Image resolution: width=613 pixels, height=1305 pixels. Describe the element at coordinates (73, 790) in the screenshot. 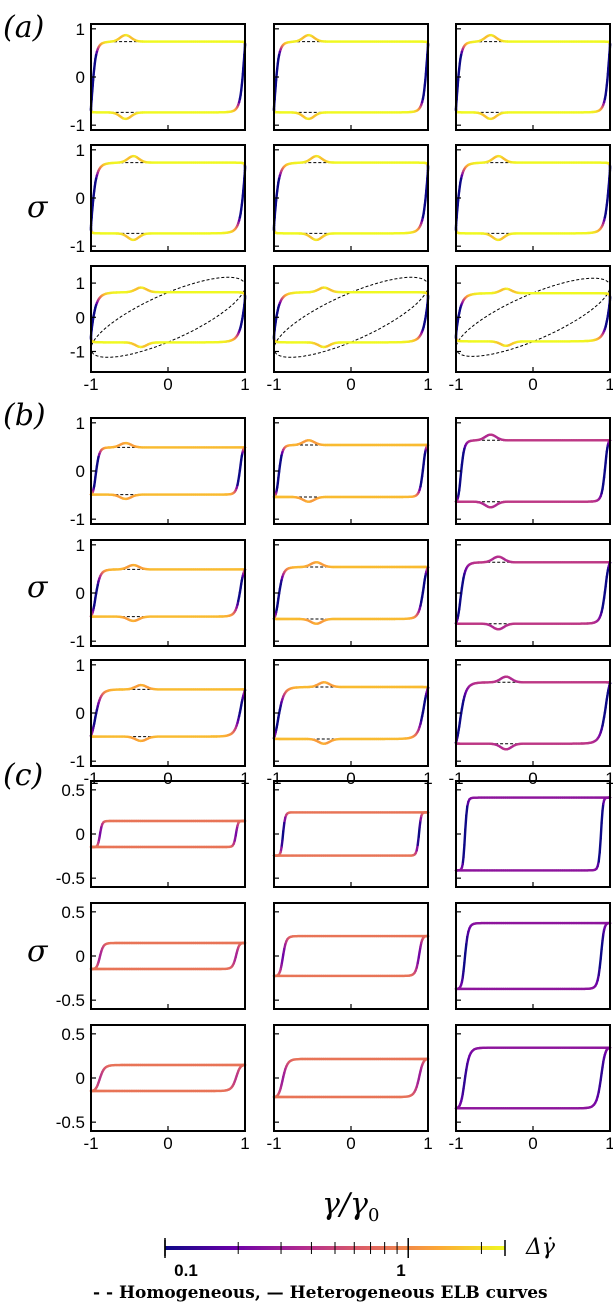

I see `y-tick-label: 0.5` at that location.